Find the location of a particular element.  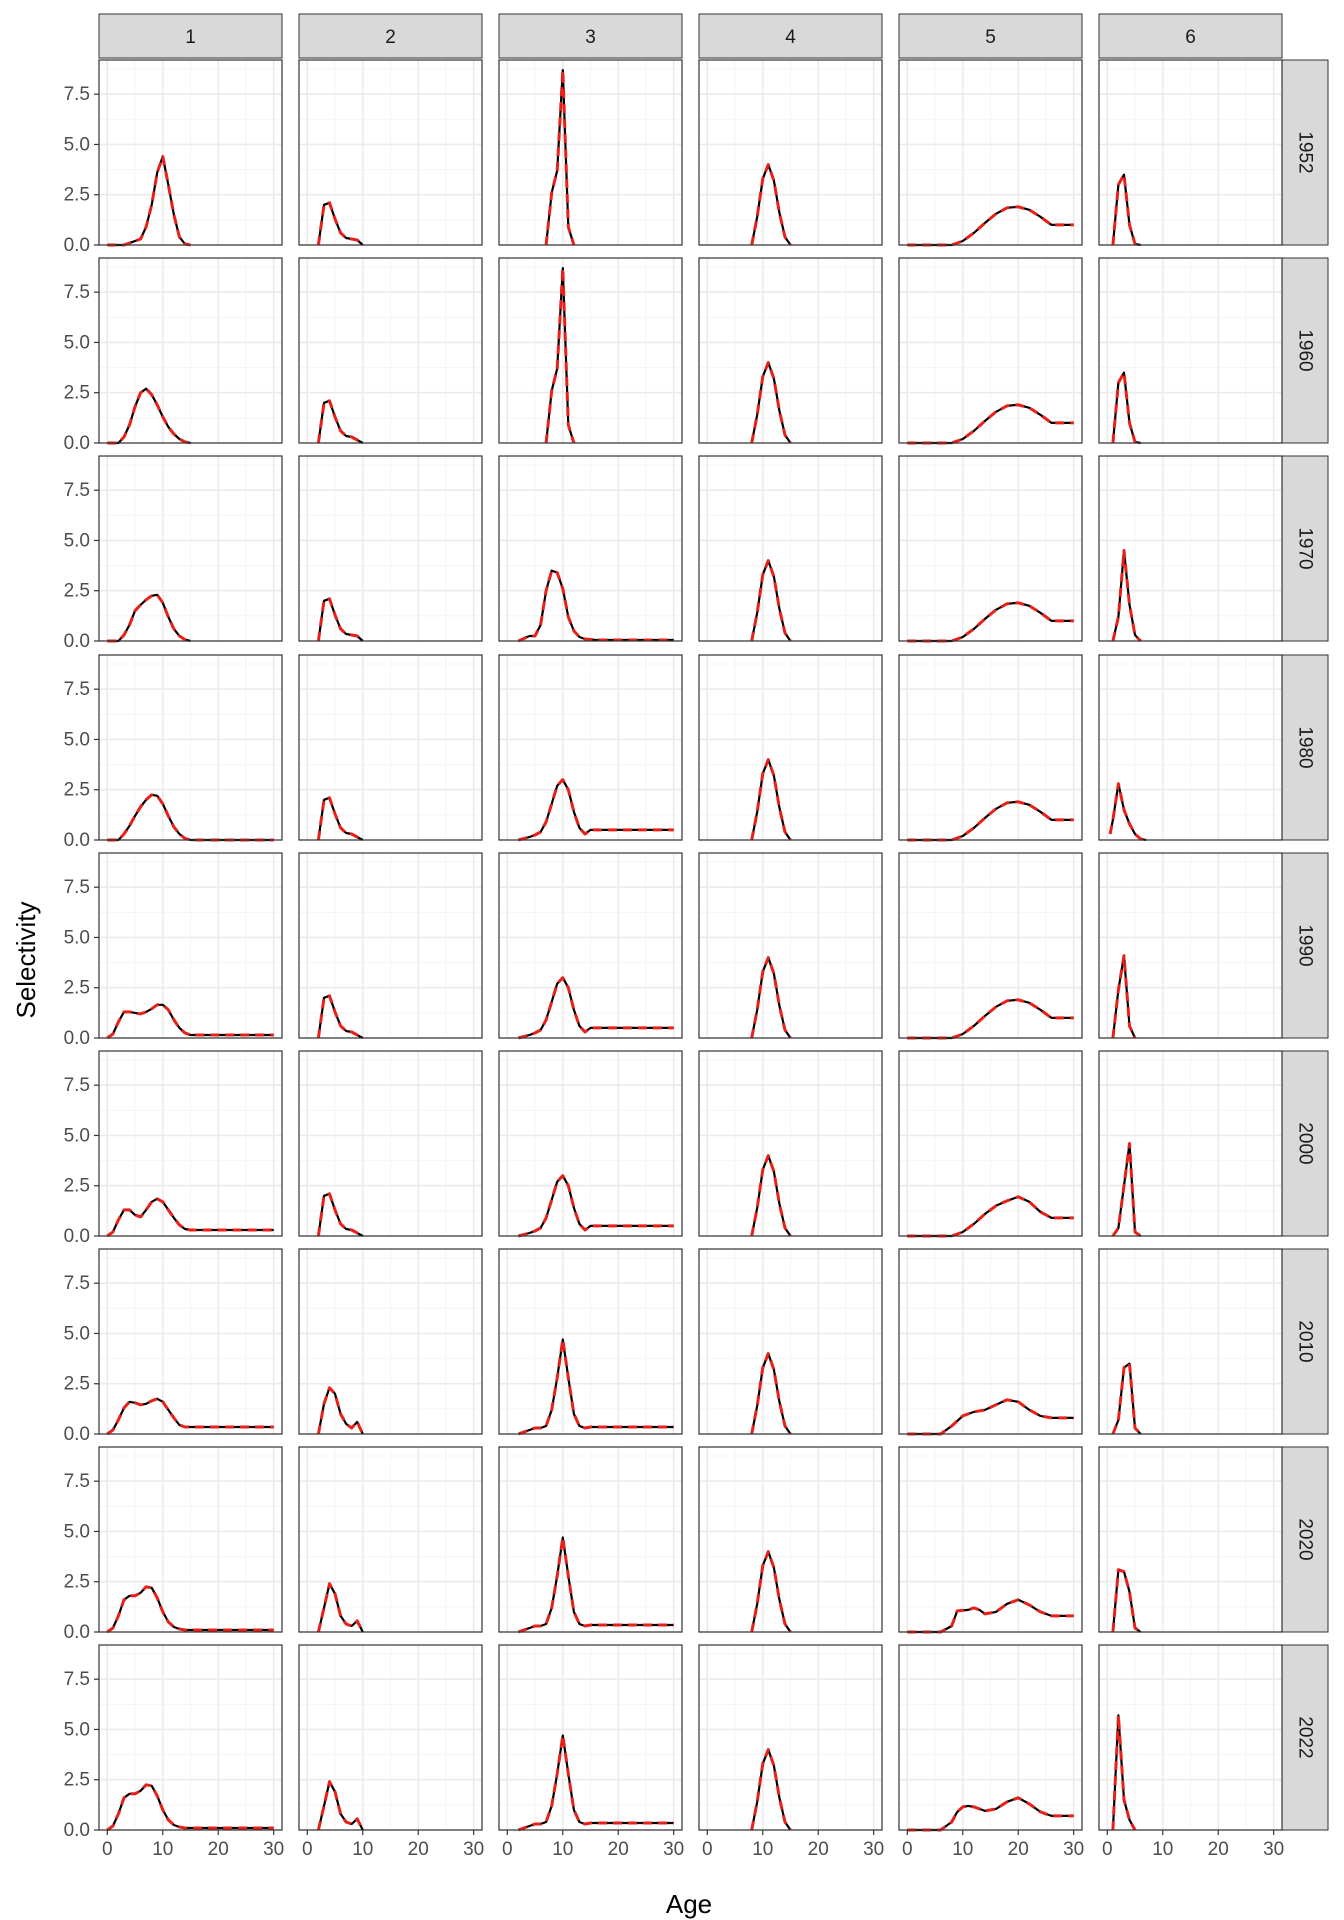

column-strip-label: 3 is located at coordinates (590, 37).